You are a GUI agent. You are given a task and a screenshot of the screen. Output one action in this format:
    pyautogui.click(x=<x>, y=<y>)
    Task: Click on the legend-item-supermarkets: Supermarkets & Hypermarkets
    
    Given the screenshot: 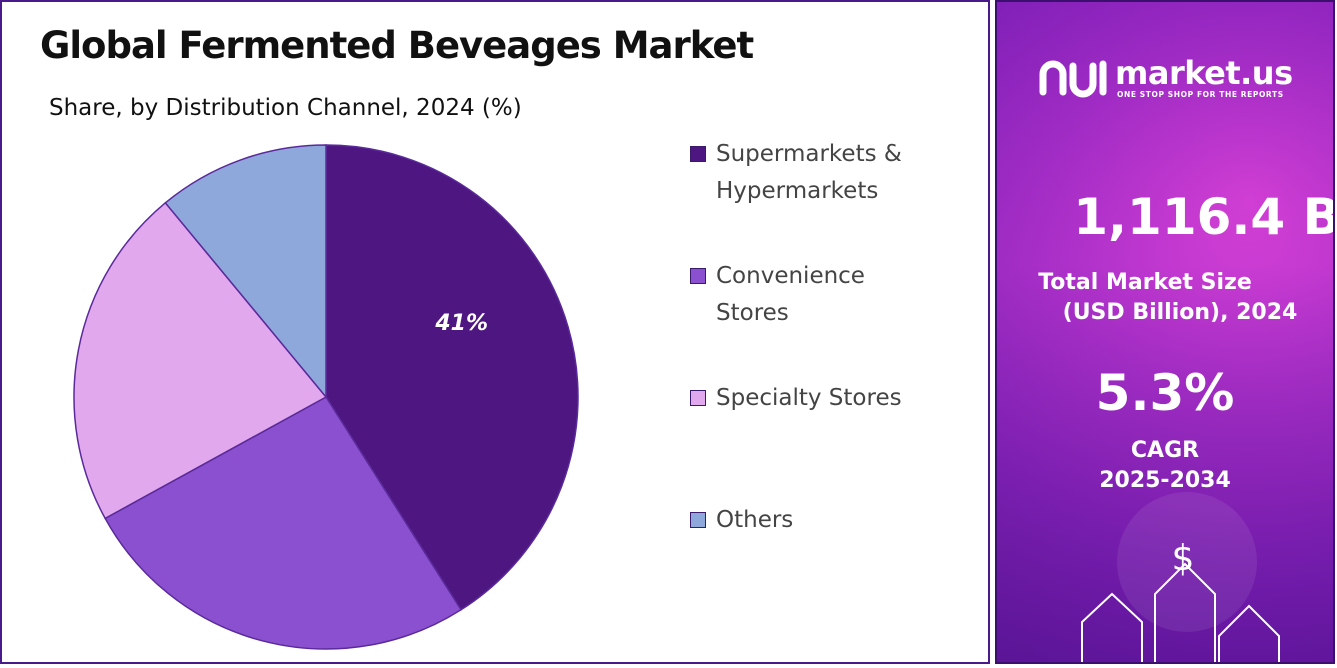 What is the action you would take?
    pyautogui.click(x=813, y=173)
    